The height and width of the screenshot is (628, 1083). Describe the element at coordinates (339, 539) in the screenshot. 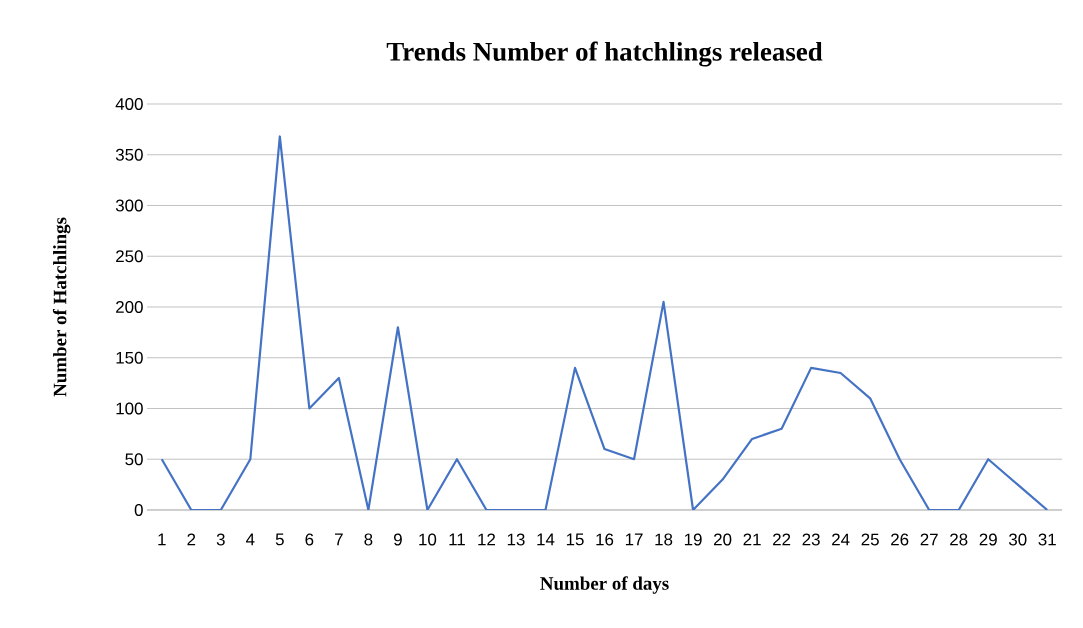

I see `x-tick-label: 7` at that location.